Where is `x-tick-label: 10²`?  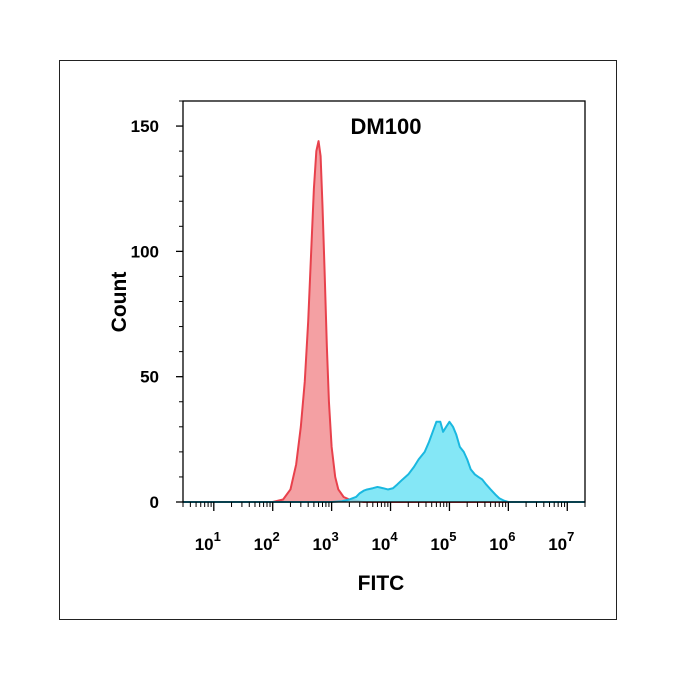
x-tick-label: 10² is located at coordinates (267, 541).